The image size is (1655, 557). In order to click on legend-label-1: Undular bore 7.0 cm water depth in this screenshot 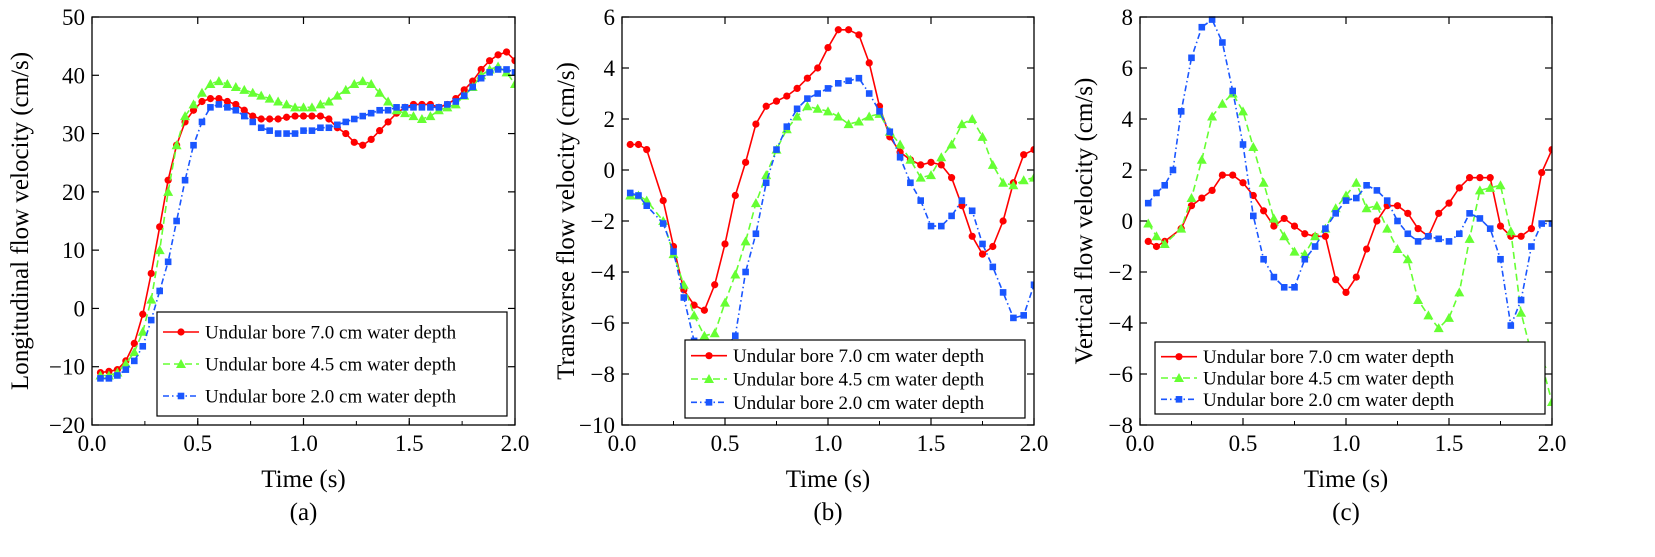, I will do `click(331, 333)`.